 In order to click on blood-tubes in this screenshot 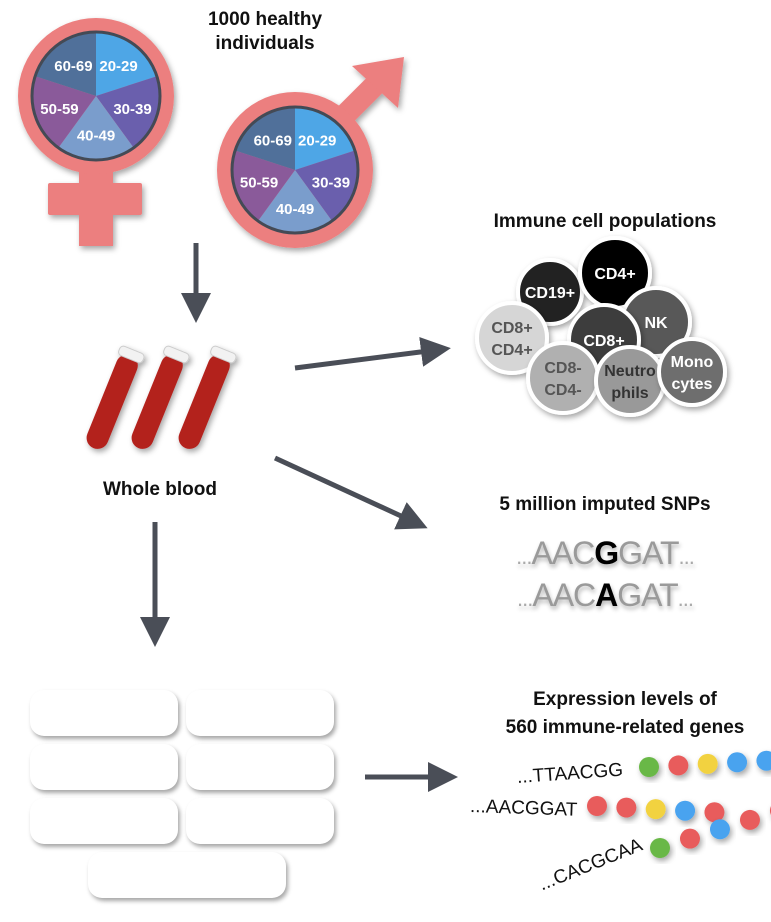, I will do `click(161, 397)`.